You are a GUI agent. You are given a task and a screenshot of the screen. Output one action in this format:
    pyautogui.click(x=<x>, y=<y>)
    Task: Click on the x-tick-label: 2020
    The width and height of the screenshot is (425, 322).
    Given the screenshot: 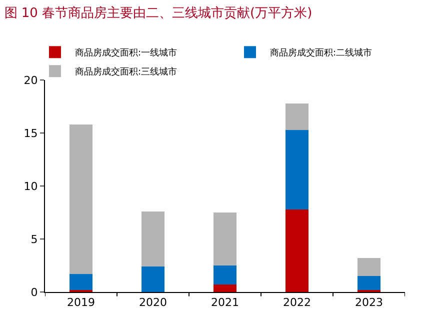 What is the action you would take?
    pyautogui.click(x=153, y=303)
    